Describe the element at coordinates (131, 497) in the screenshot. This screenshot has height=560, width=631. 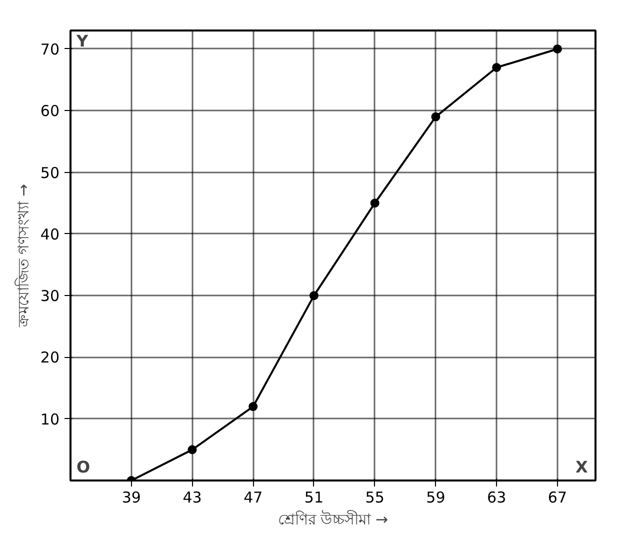
I see `x-tick-label: 39` at that location.